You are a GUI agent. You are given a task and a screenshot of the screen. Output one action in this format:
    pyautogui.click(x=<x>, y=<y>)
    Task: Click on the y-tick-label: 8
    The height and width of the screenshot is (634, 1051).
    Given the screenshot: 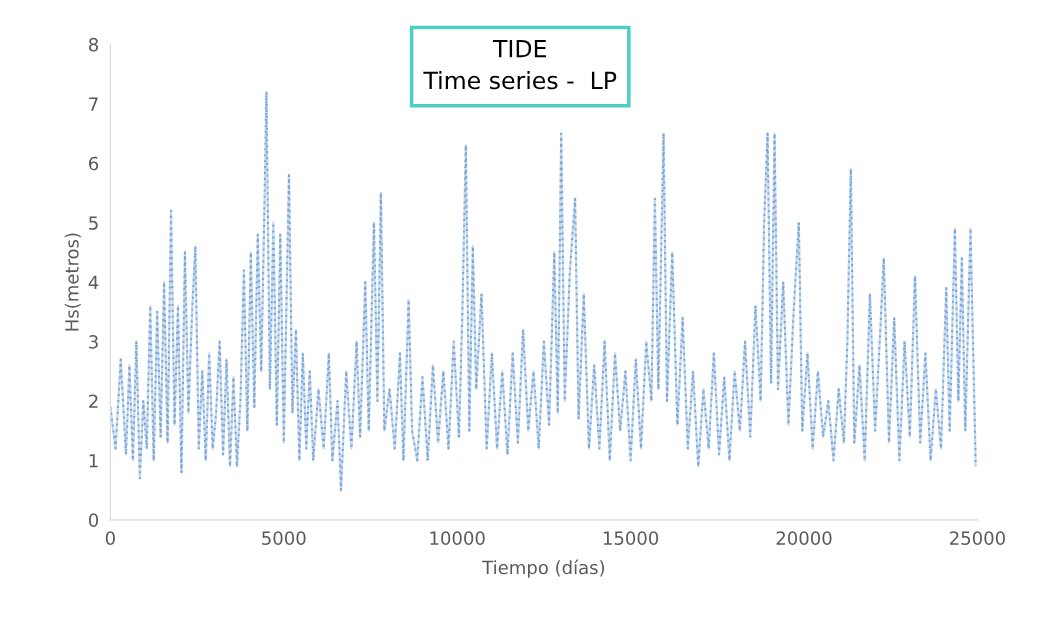 What is the action you would take?
    pyautogui.click(x=93, y=44)
    